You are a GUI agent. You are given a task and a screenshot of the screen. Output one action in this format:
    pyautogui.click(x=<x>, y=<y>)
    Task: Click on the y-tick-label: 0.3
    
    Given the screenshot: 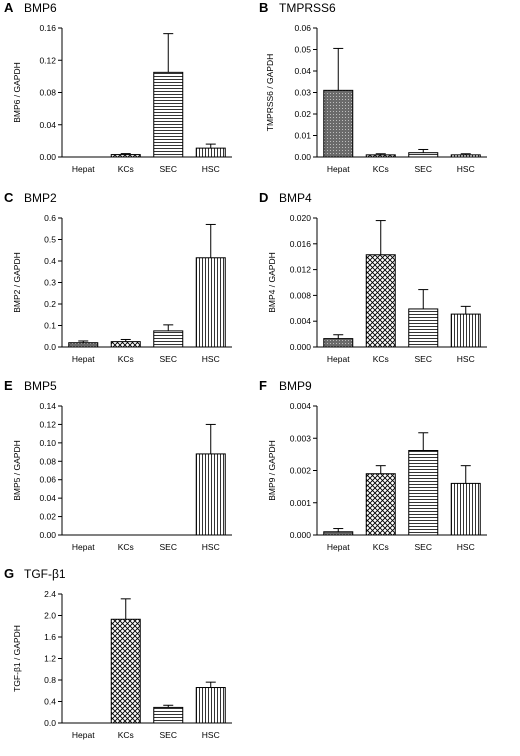 What is the action you would take?
    pyautogui.click(x=50, y=283)
    